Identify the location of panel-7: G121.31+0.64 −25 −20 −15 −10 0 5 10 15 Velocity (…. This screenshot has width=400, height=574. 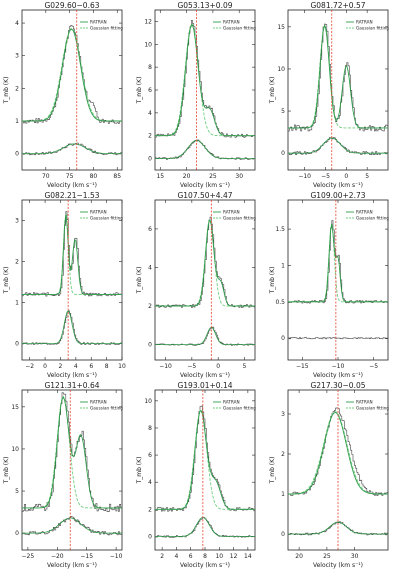
(63, 475).